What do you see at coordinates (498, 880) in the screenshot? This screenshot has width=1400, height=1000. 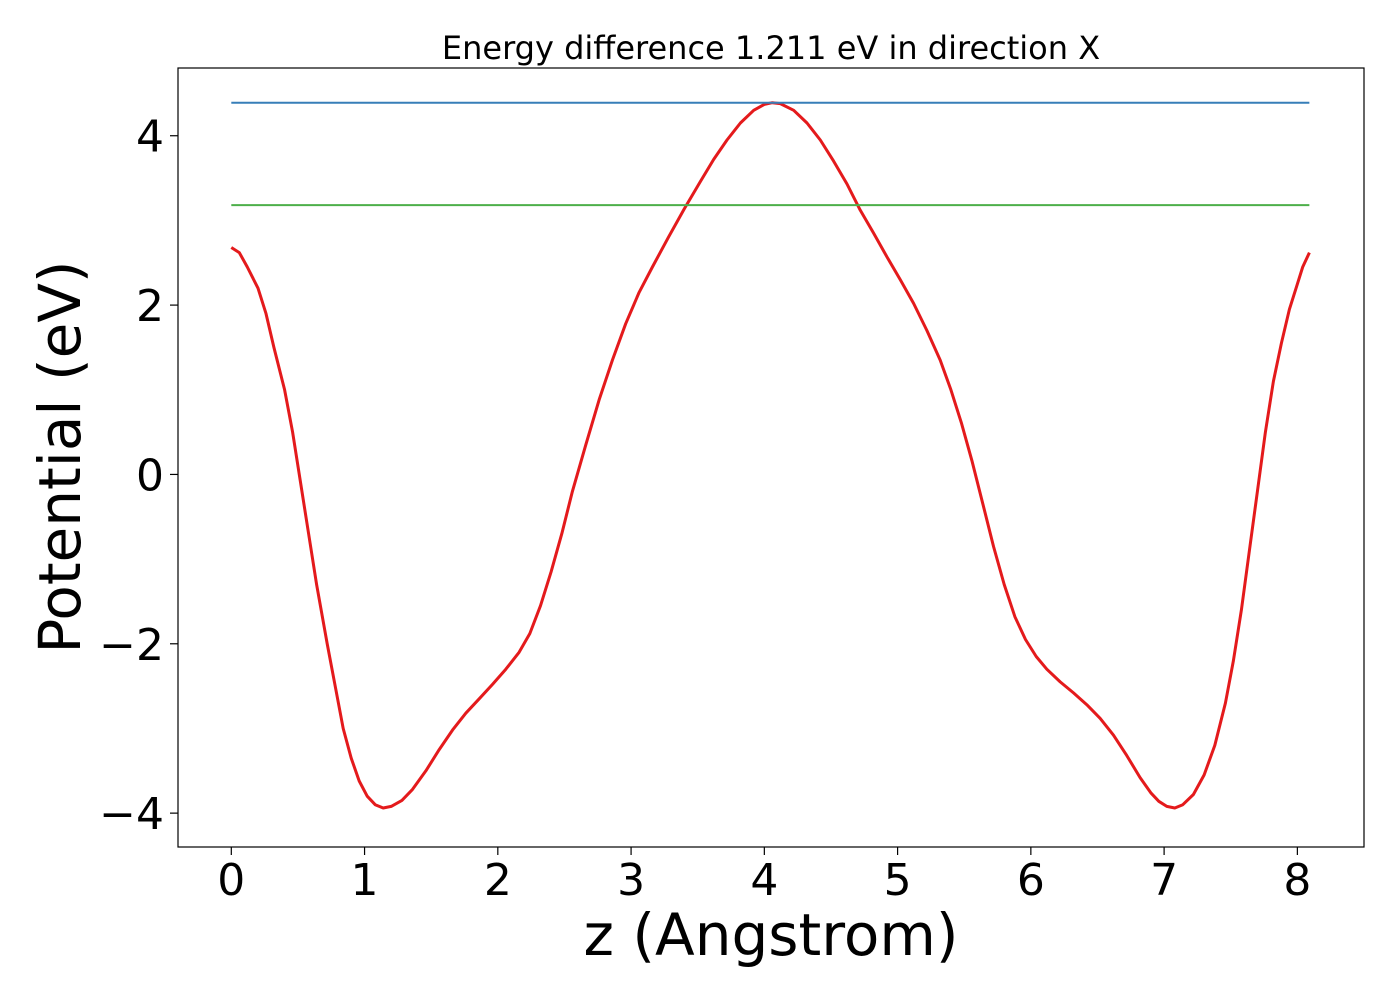 I see `x-tick-label: 2` at bounding box center [498, 880].